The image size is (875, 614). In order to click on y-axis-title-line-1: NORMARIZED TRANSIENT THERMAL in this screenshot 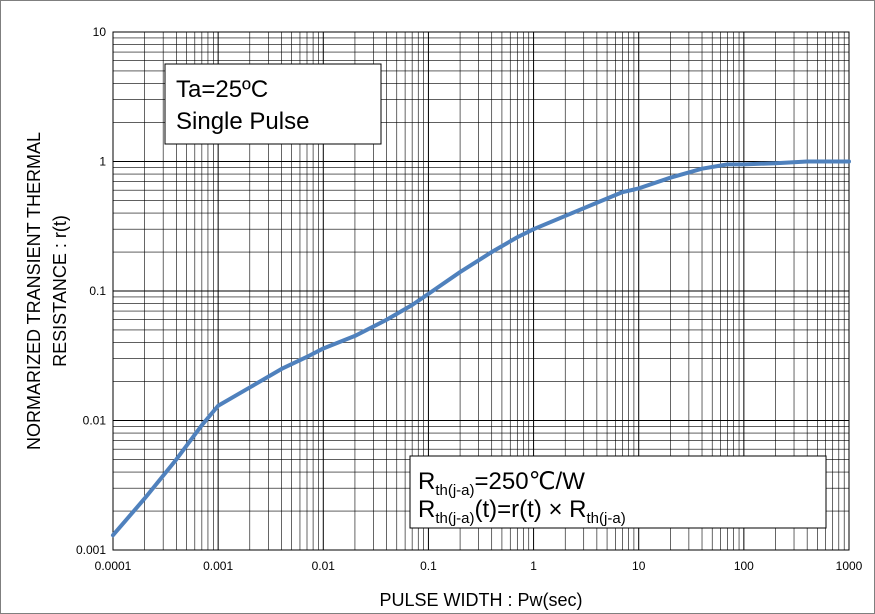, I will do `click(34, 291)`.